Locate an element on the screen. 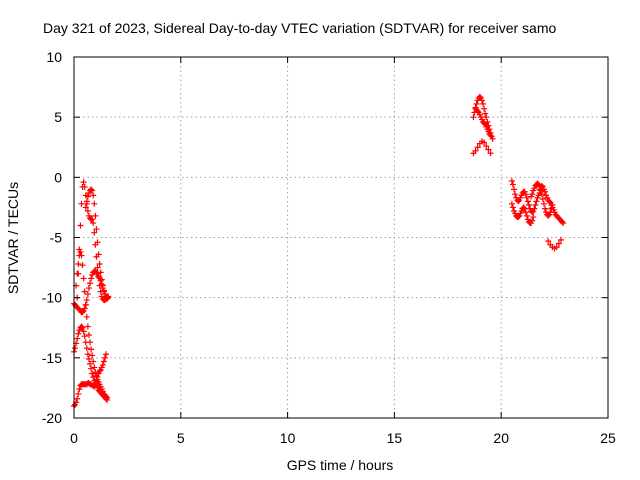 This screenshot has height=480, width=640. y-tick-label: 0 is located at coordinates (58, 177).